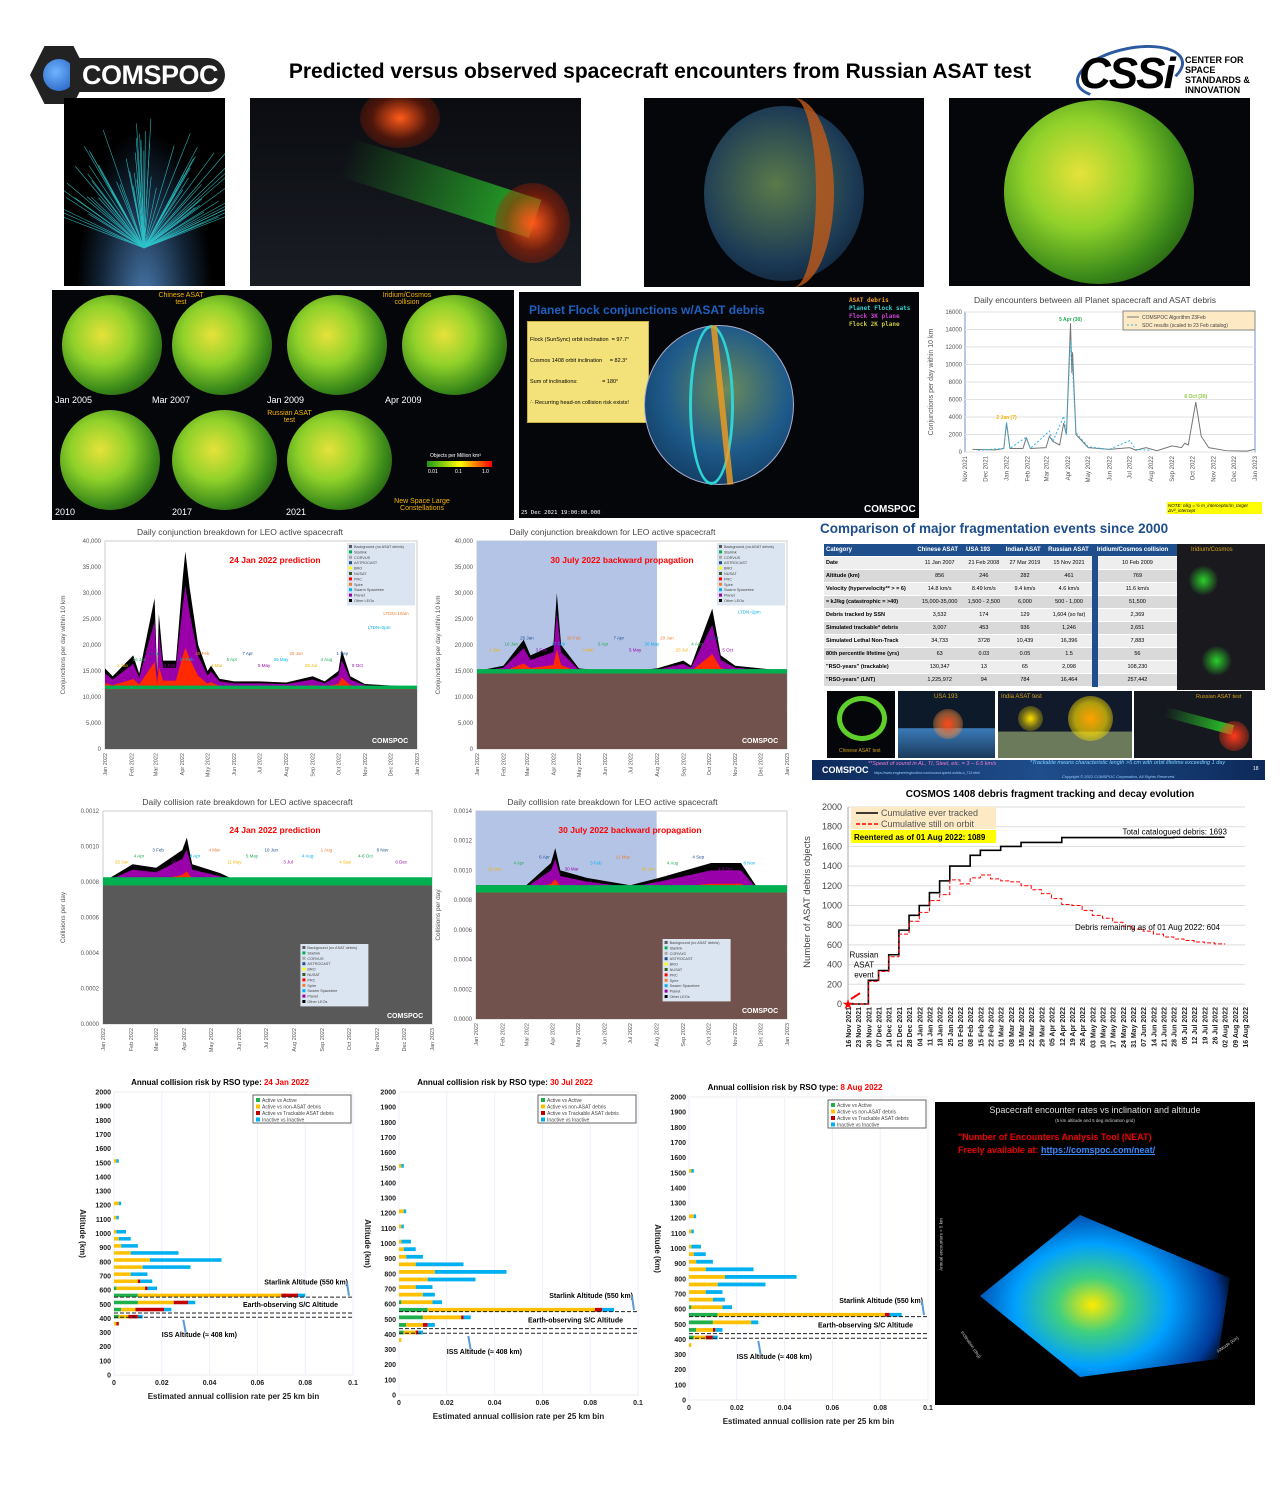  Describe the element at coordinates (834, 984) in the screenshot. I see `y-tick-label: 200` at that location.